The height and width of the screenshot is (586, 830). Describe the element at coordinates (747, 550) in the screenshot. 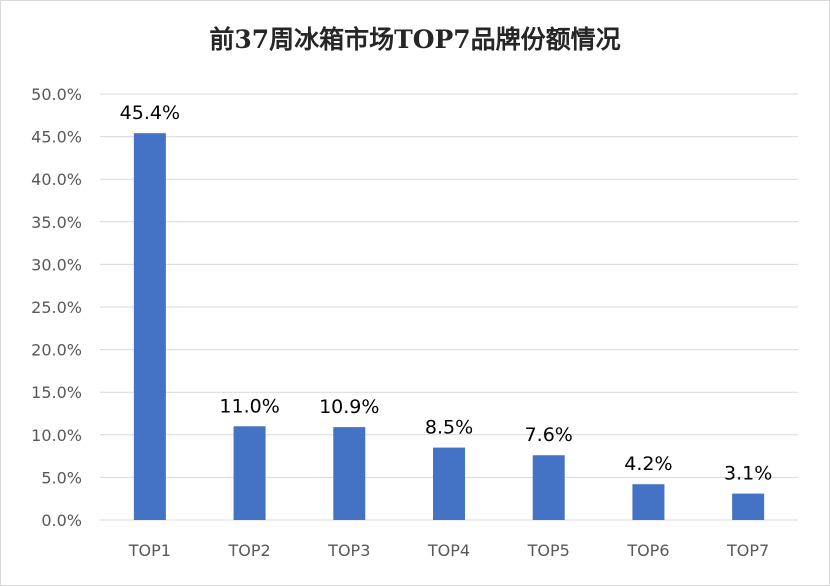

I see `x-tick-label: TOP7` at that location.